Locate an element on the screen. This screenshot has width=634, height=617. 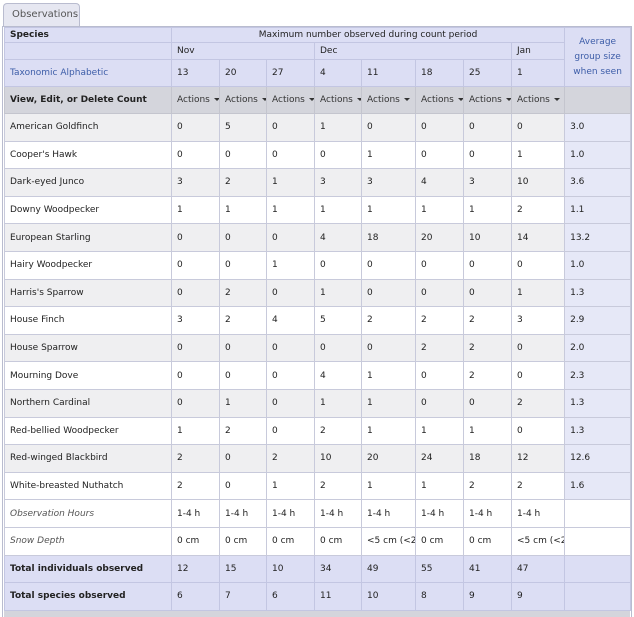
count-cell: 20 is located at coordinates (439, 237).